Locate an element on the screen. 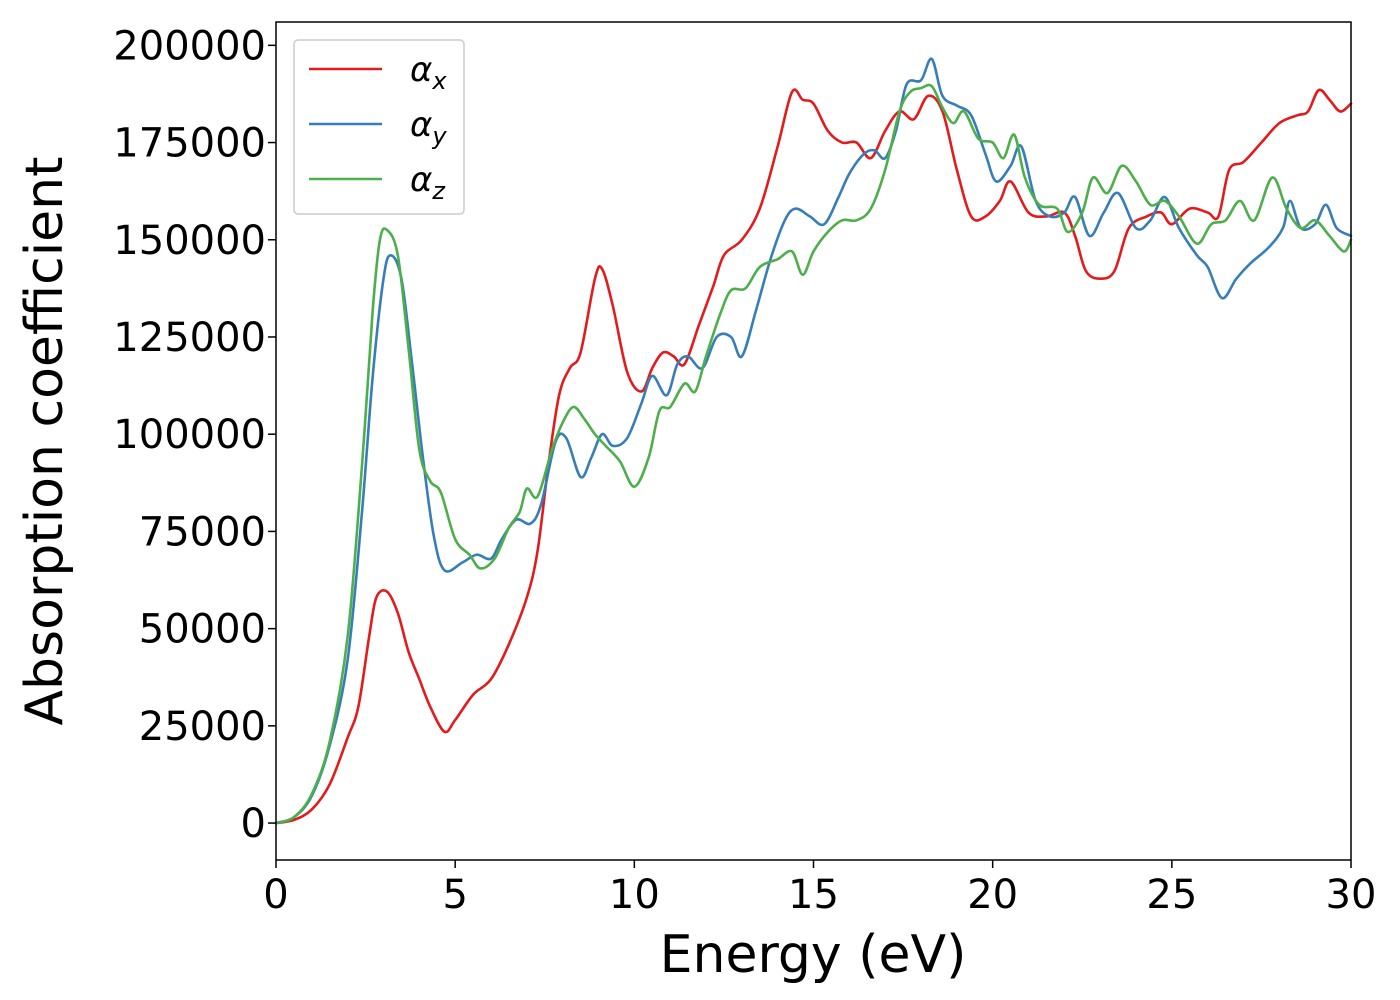 The width and height of the screenshot is (1400, 1000). y-tick-label: 0 is located at coordinates (253, 824).